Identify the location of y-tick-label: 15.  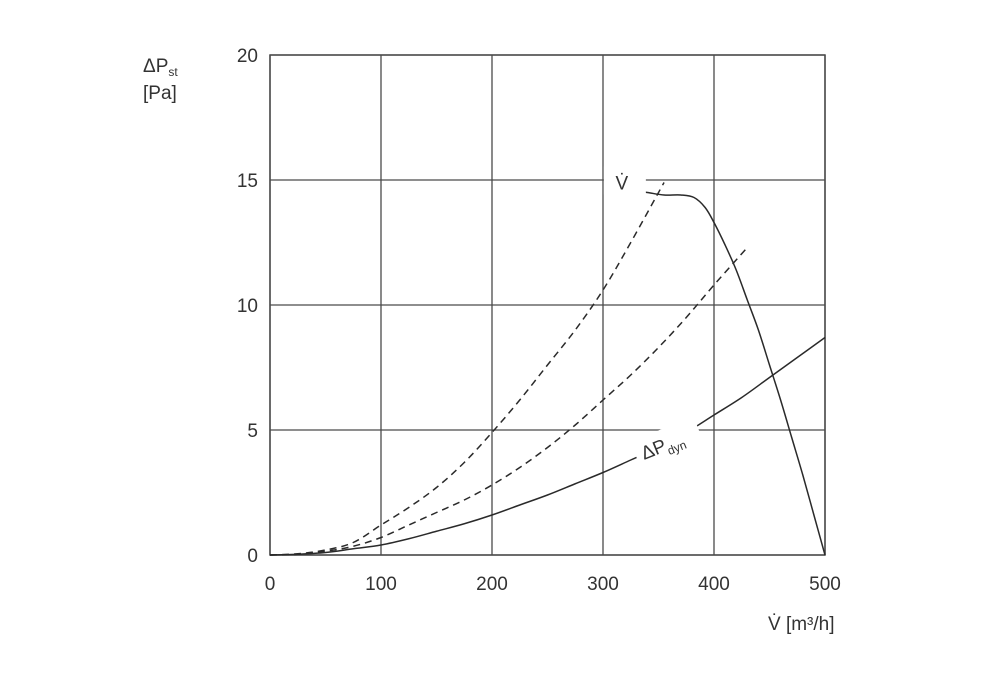
(247, 181).